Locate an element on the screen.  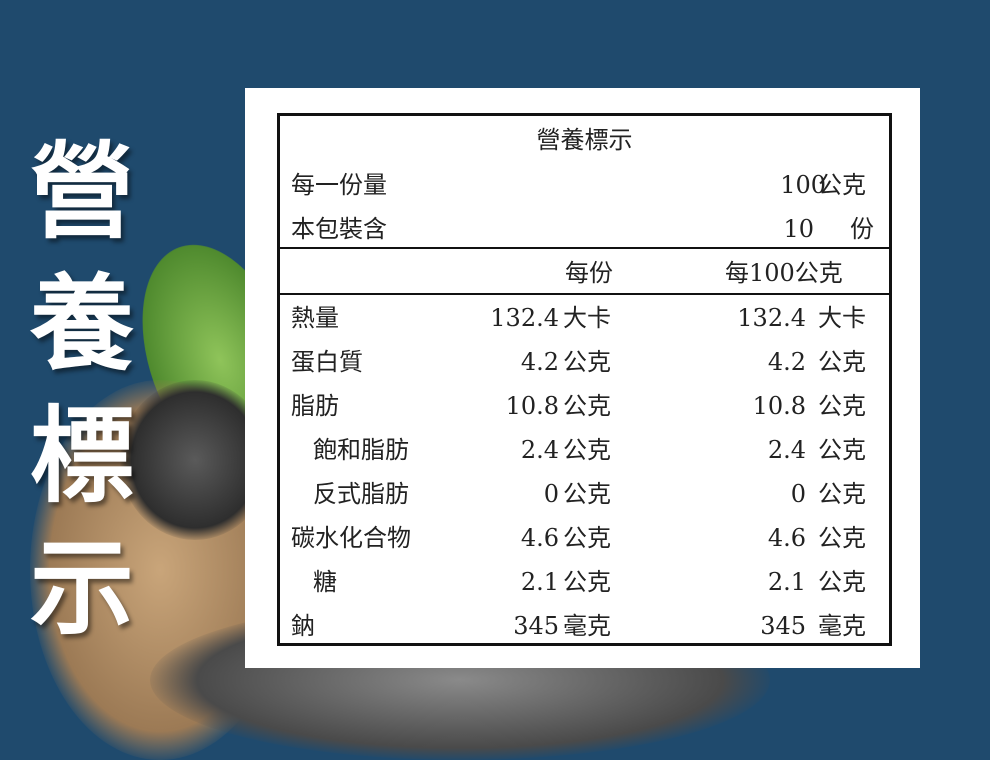
per-serving-unit: 大卡 is located at coordinates (587, 318).